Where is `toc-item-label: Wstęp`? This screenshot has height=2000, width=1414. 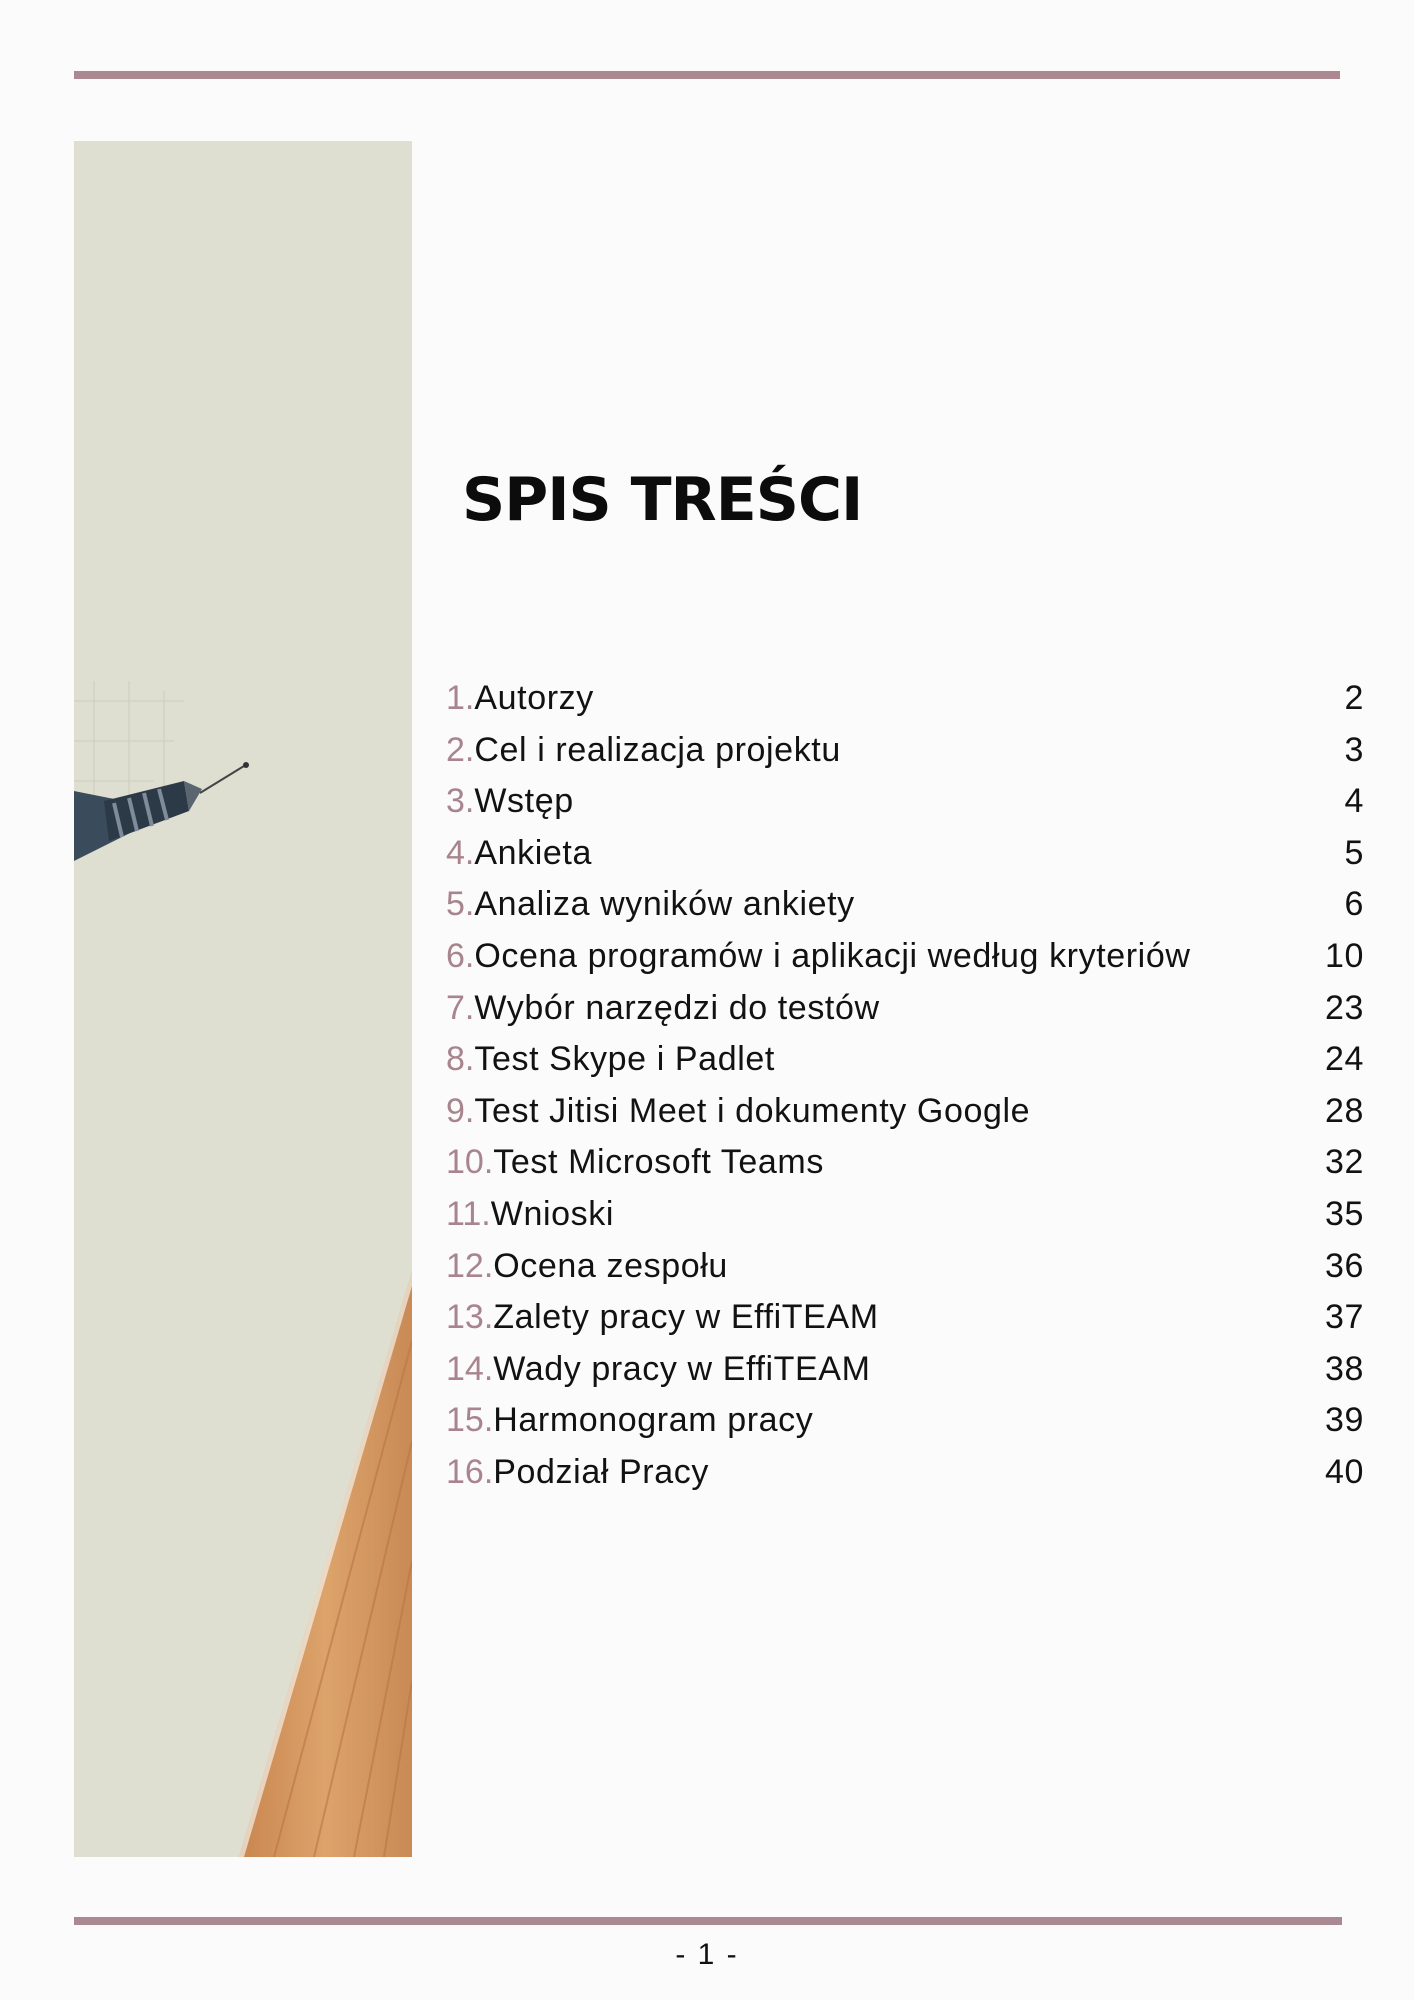 toc-item-label: Wstęp is located at coordinates (524, 801).